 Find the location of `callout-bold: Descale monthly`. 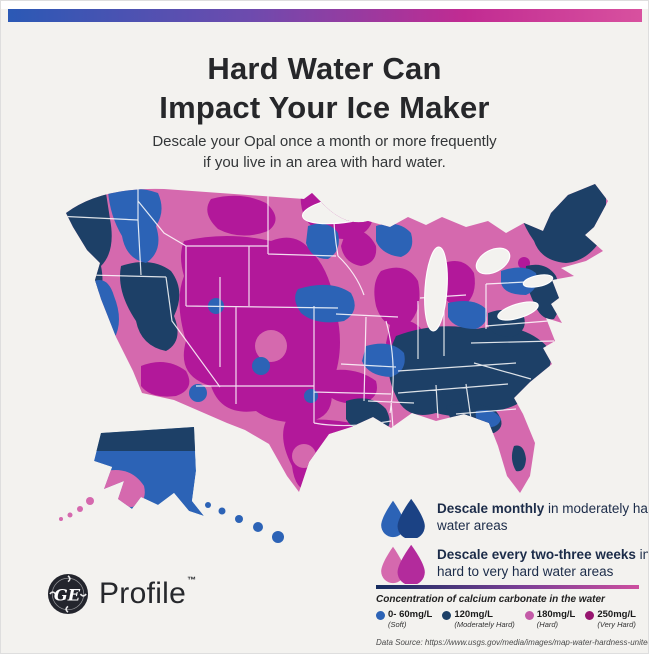

callout-bold: Descale monthly is located at coordinates (491, 508).